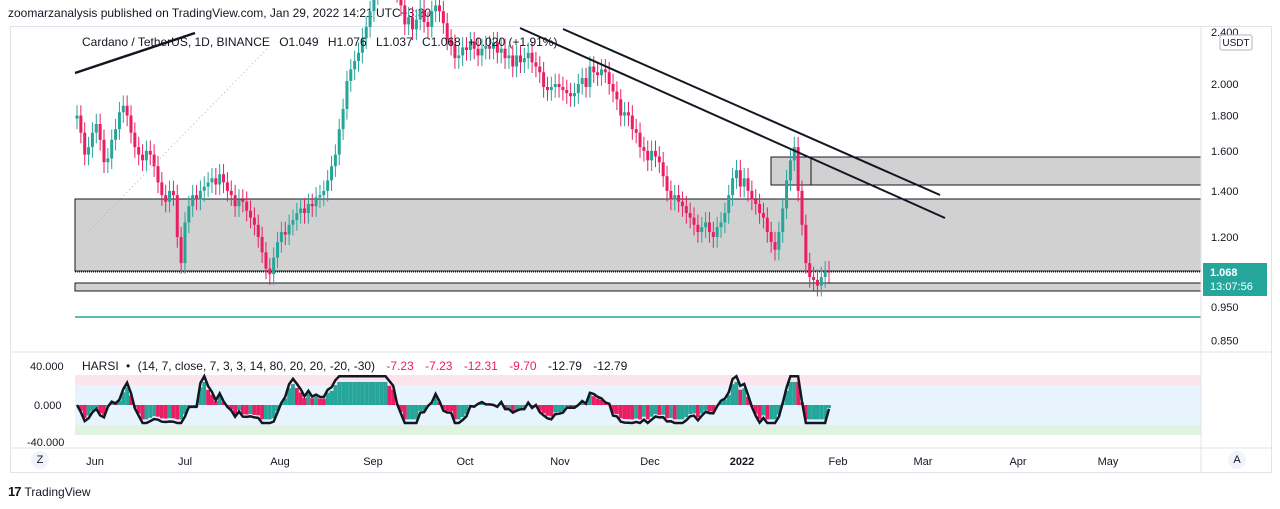 This screenshot has width=1280, height=509. What do you see at coordinates (135, 53) in the screenshot?
I see `trendline-left` at bounding box center [135, 53].